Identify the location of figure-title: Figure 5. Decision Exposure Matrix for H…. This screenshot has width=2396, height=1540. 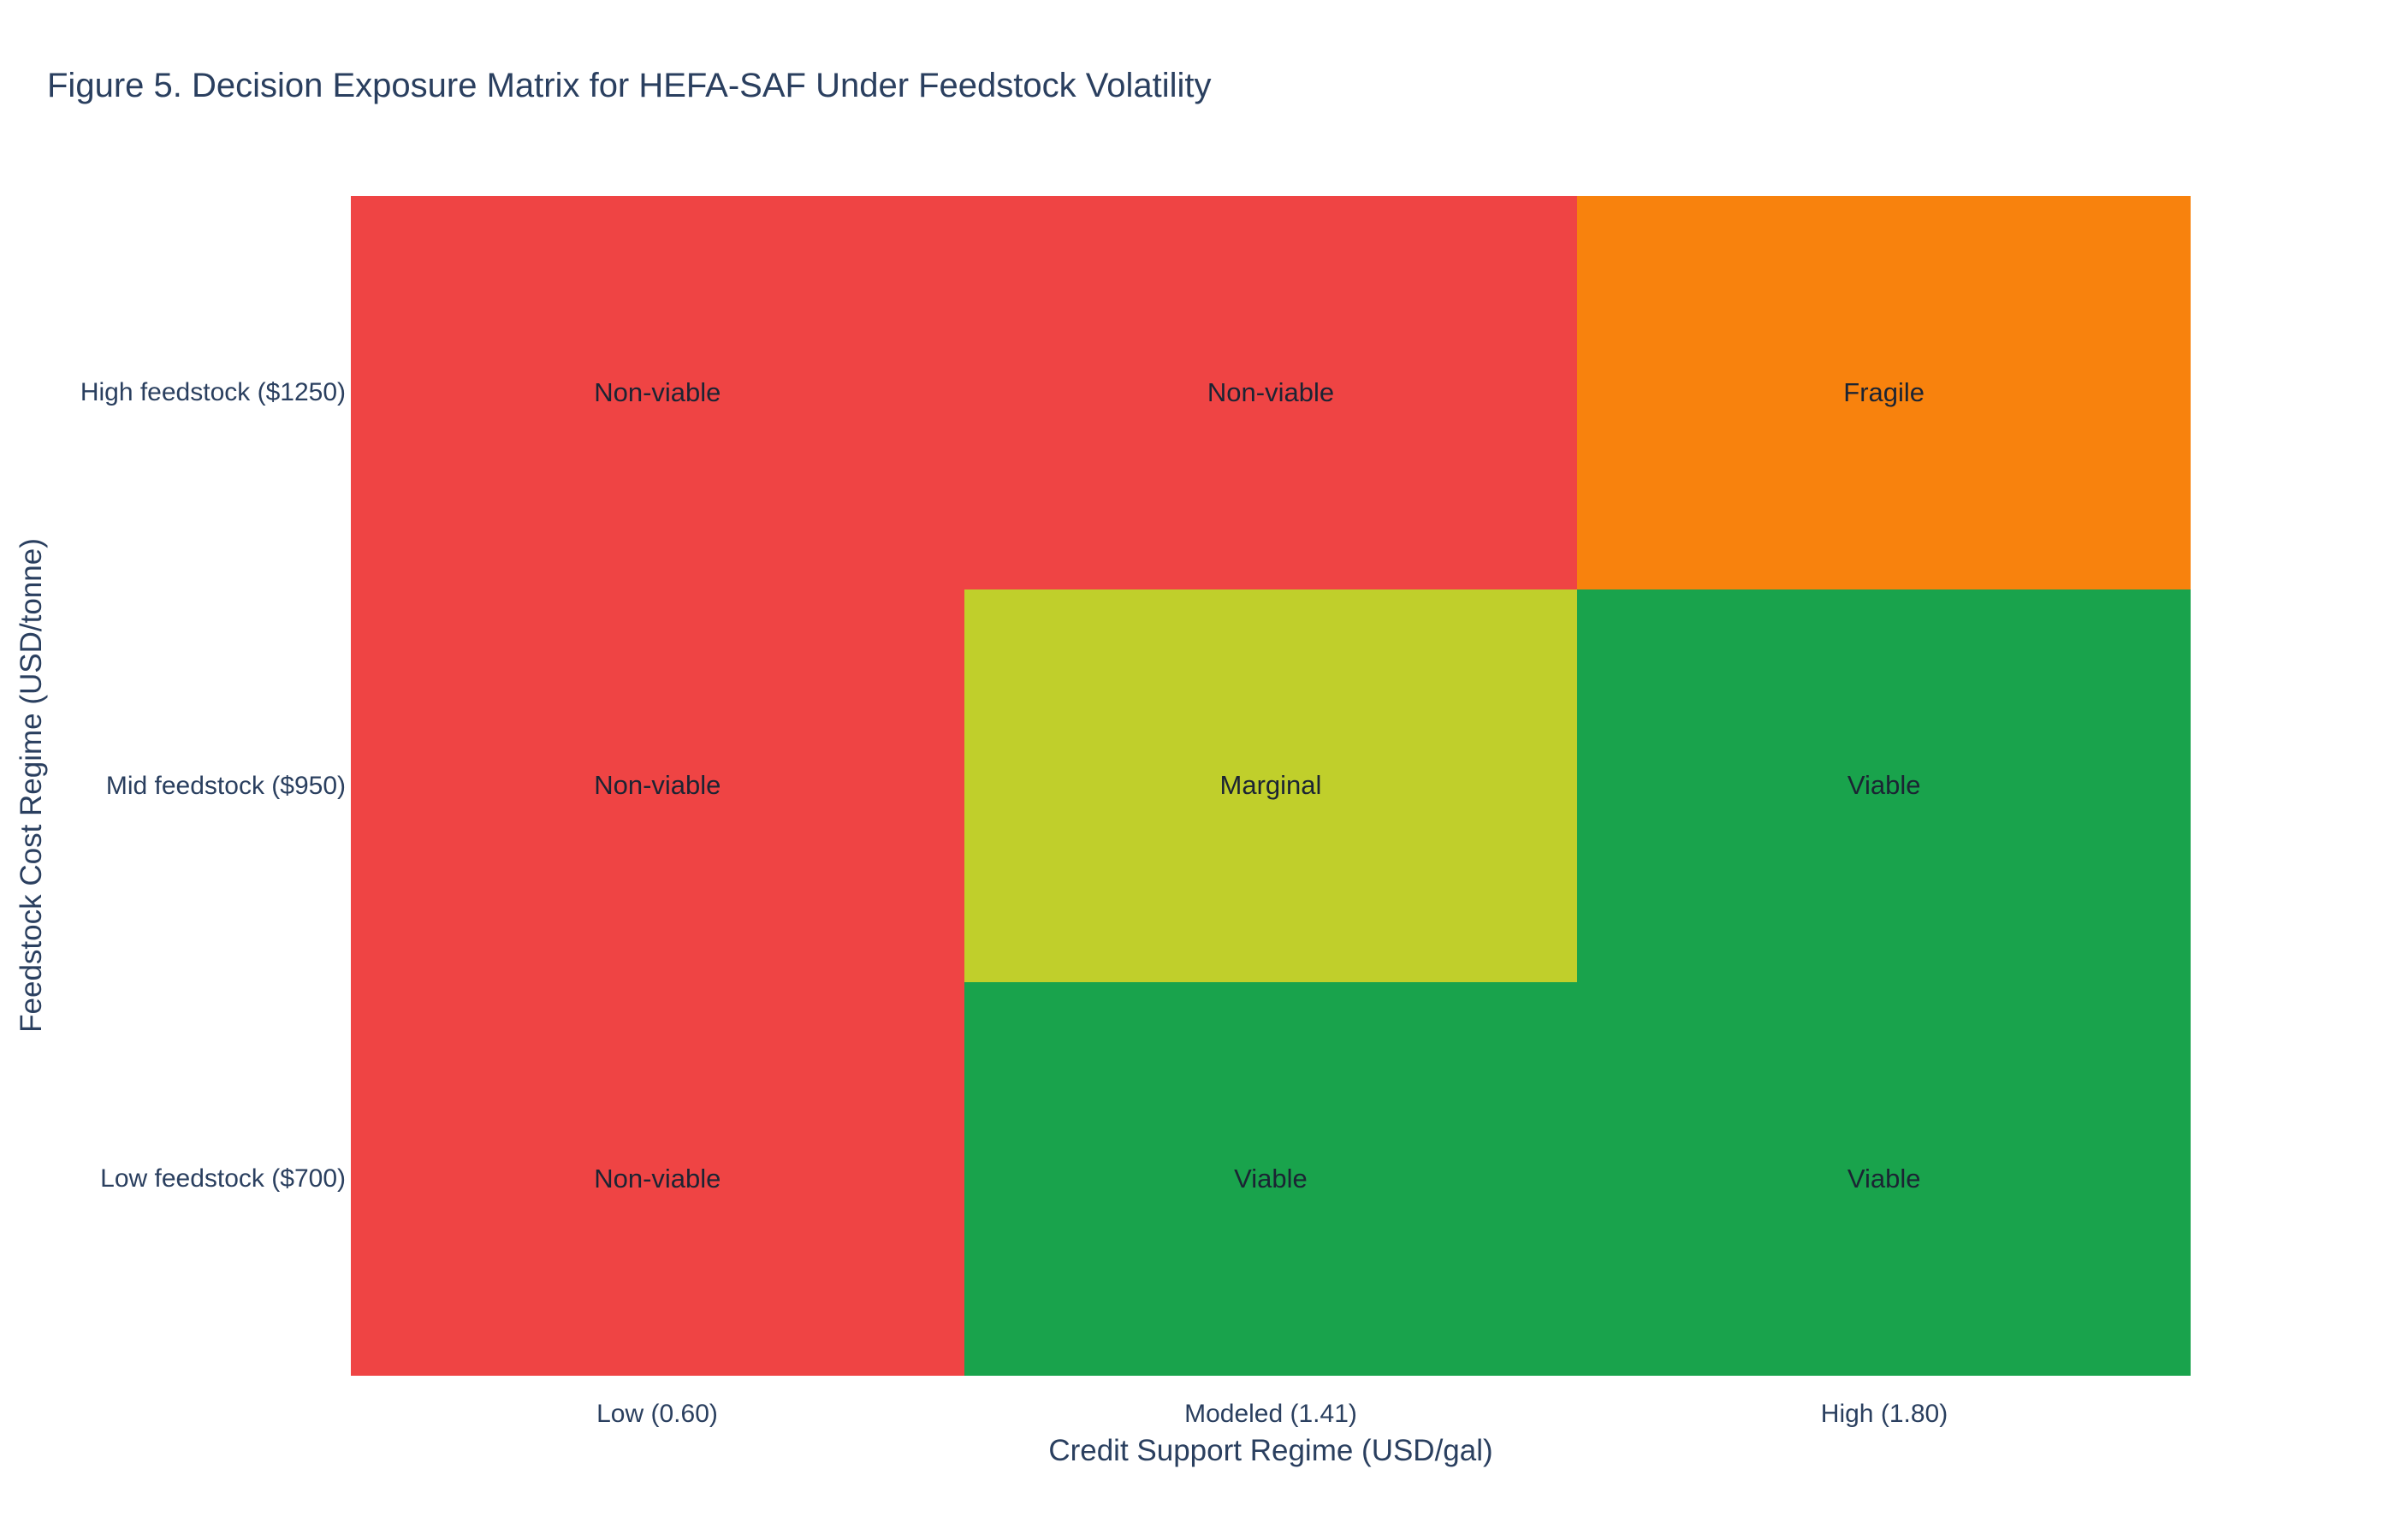
(629, 85).